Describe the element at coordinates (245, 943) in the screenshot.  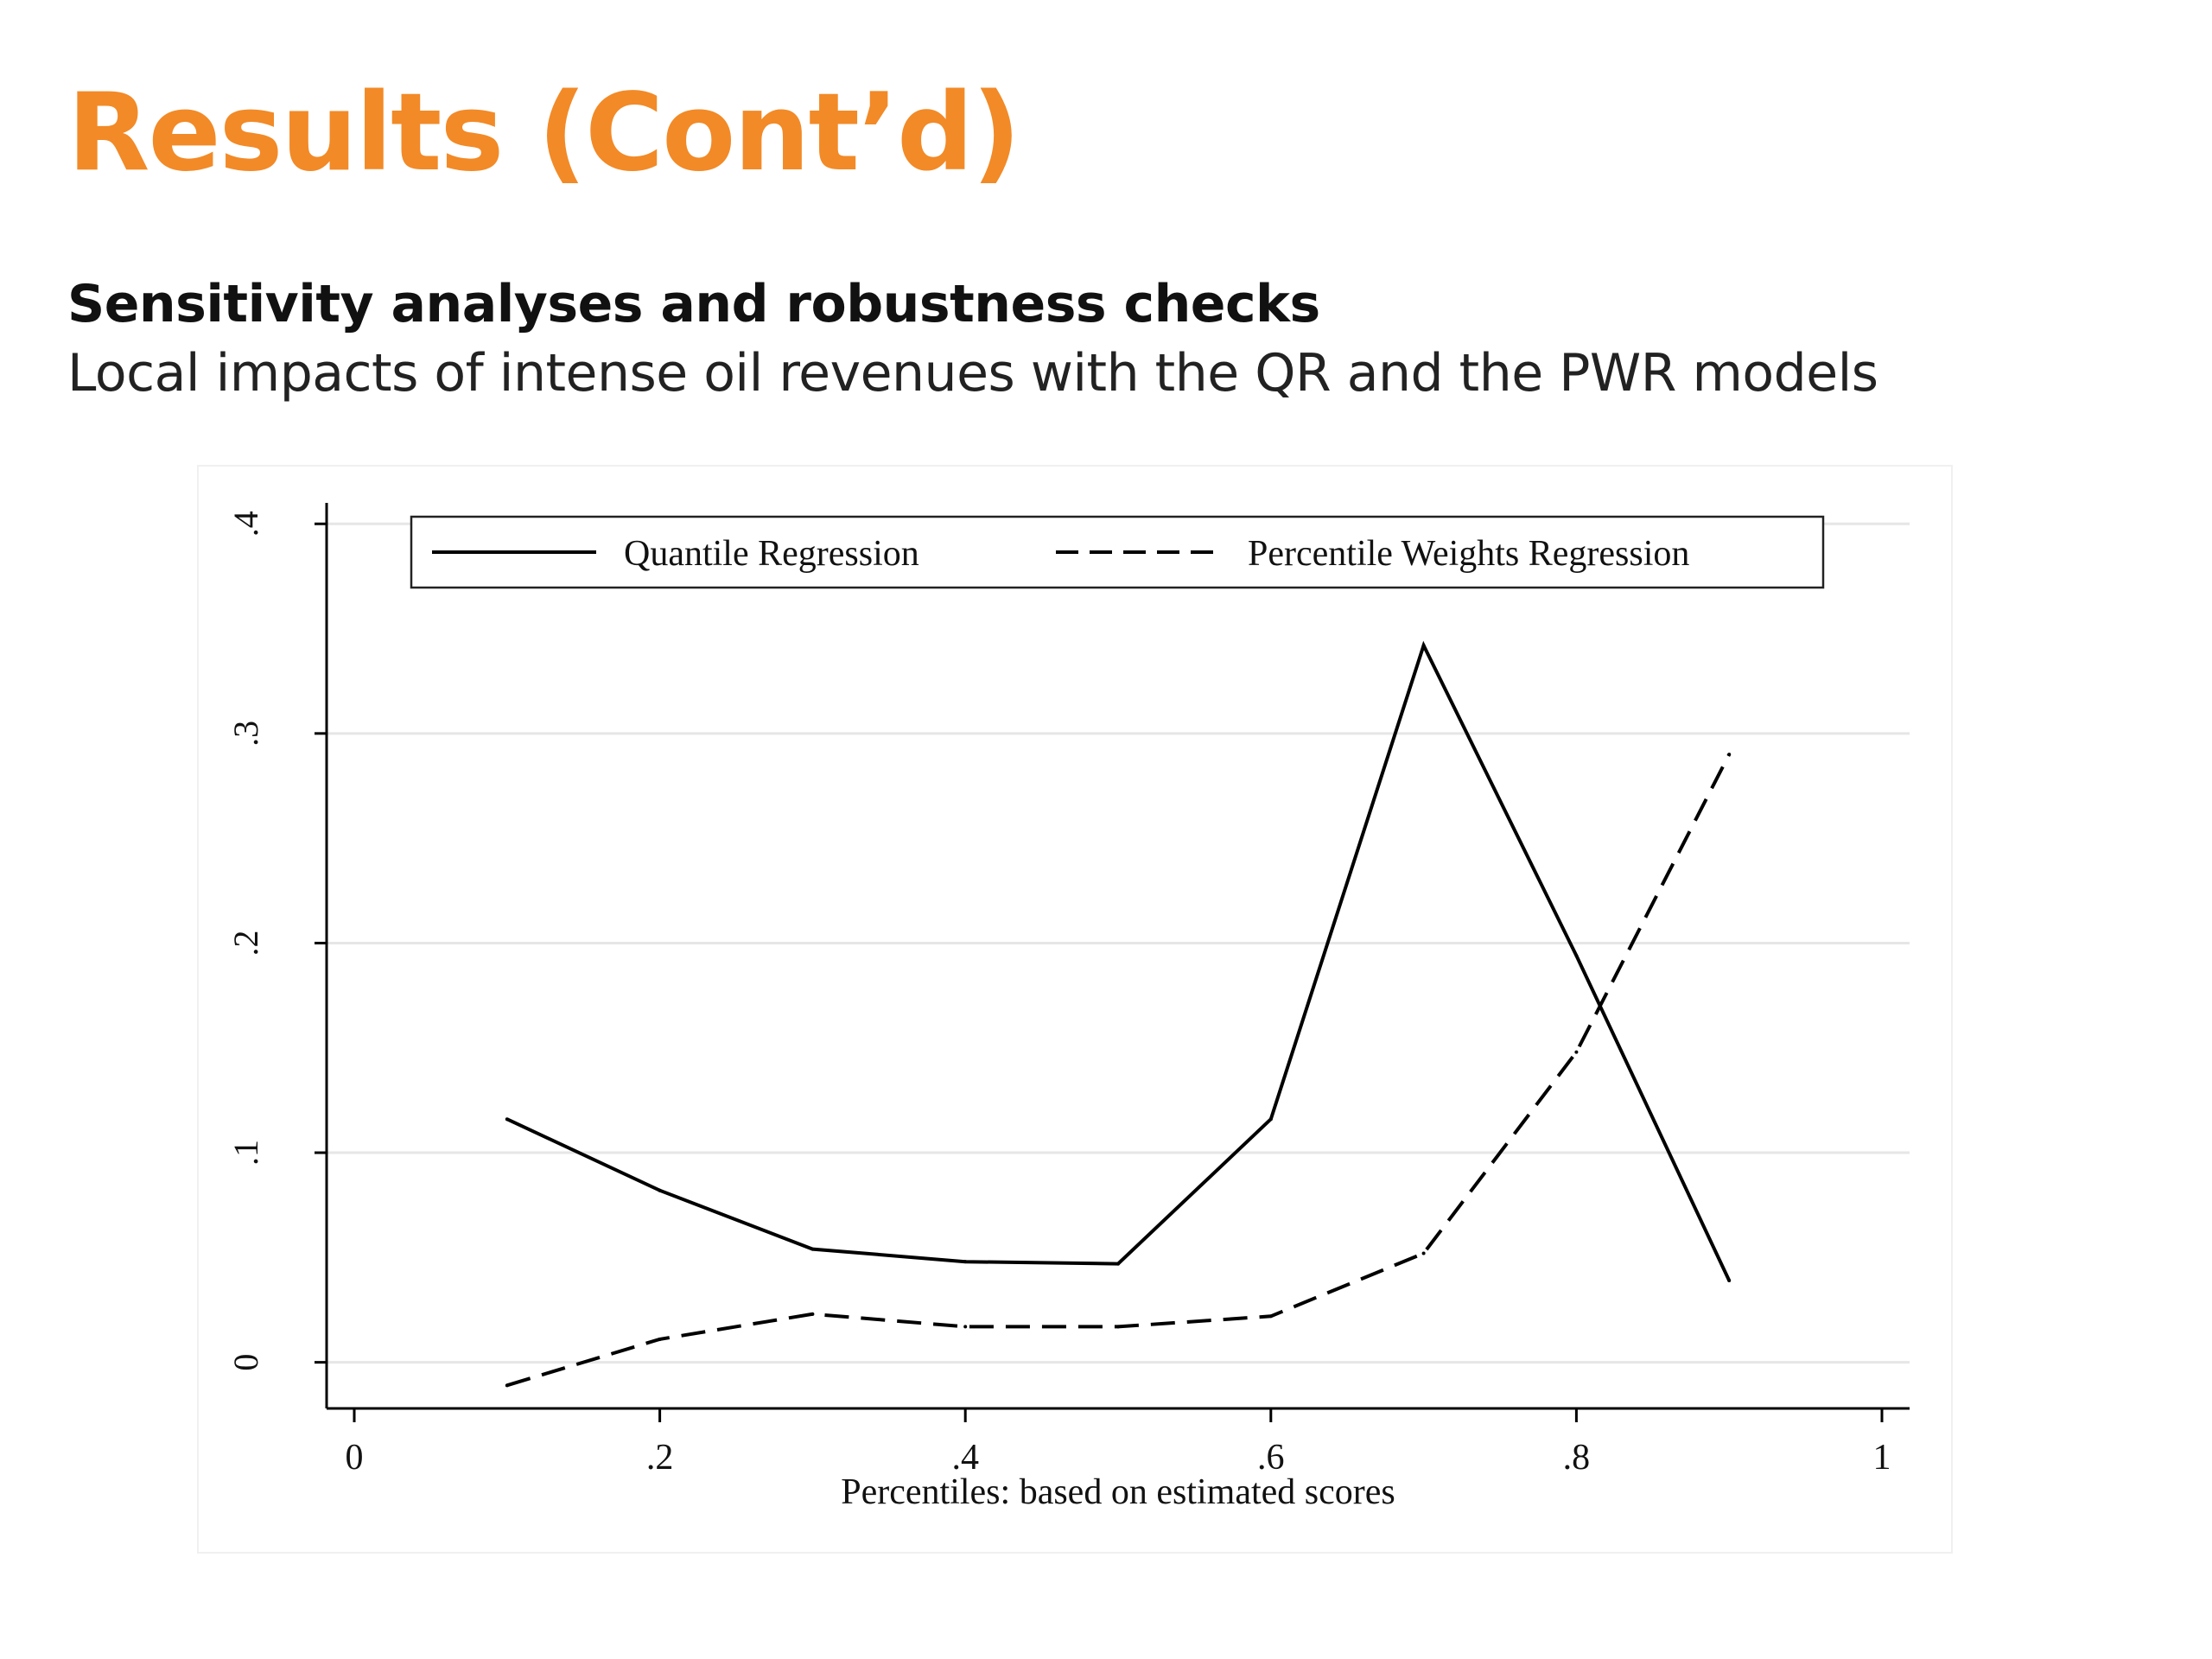
I see `y-tick-label: .2` at that location.